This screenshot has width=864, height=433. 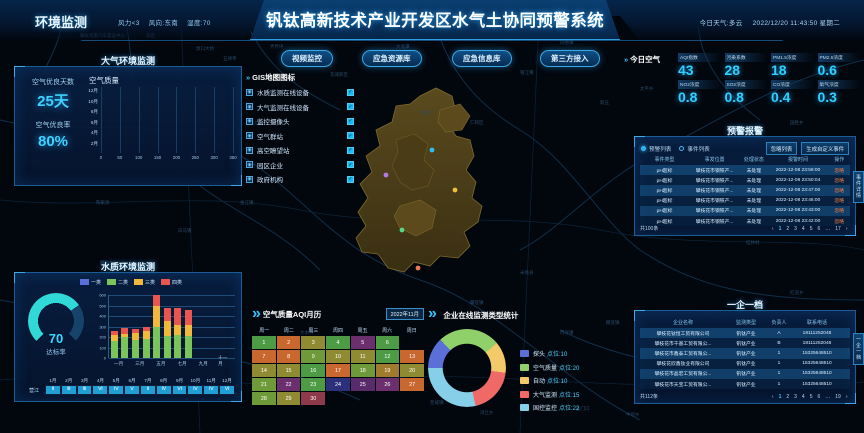 What do you see at coordinates (313, 384) in the screenshot?
I see `calendar-day-cell: 23` at bounding box center [313, 384].